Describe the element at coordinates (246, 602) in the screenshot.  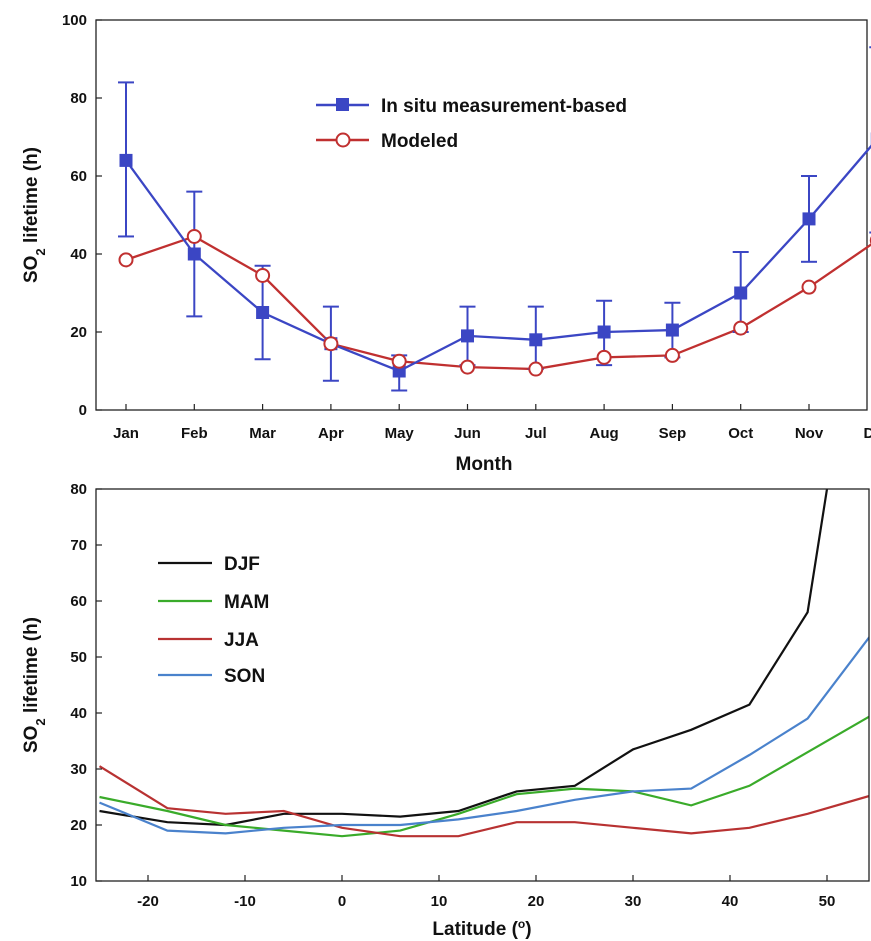
I see `legend-label-mam: MAM` at that location.